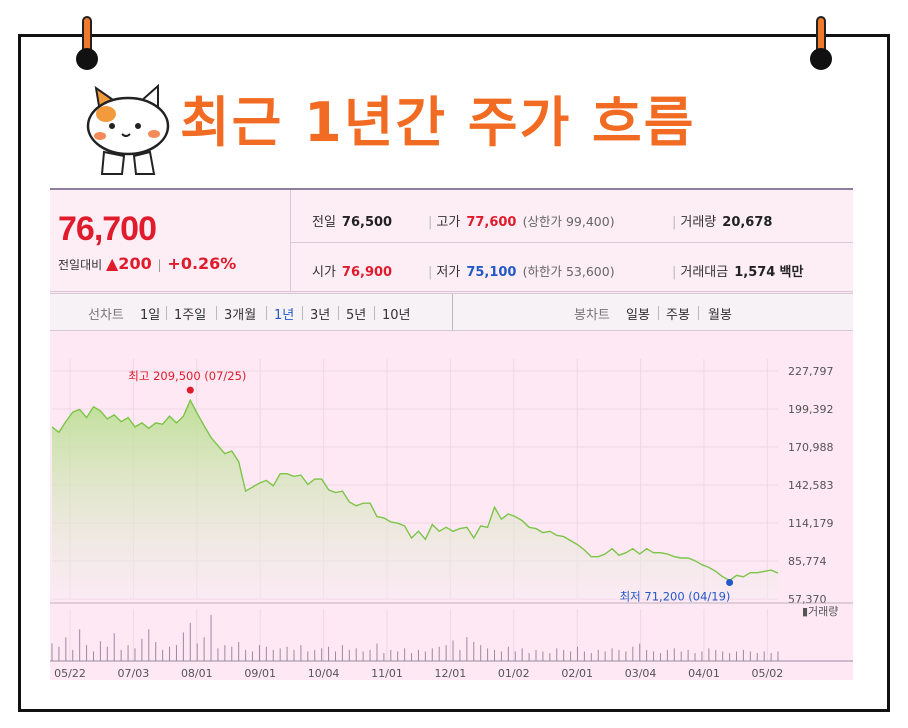 The width and height of the screenshot is (908, 728). I want to click on x-tick-label: 05/22, so click(70, 673).